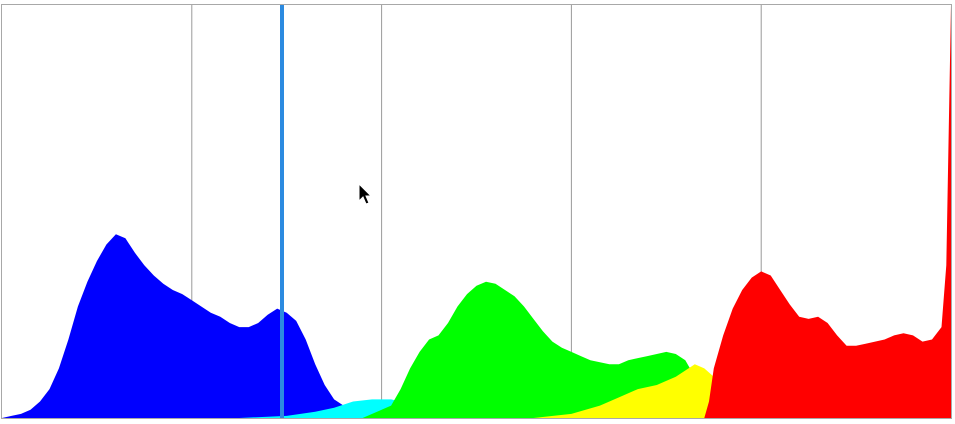  What do you see at coordinates (365, 193) in the screenshot?
I see `arrow-cursor-icon` at bounding box center [365, 193].